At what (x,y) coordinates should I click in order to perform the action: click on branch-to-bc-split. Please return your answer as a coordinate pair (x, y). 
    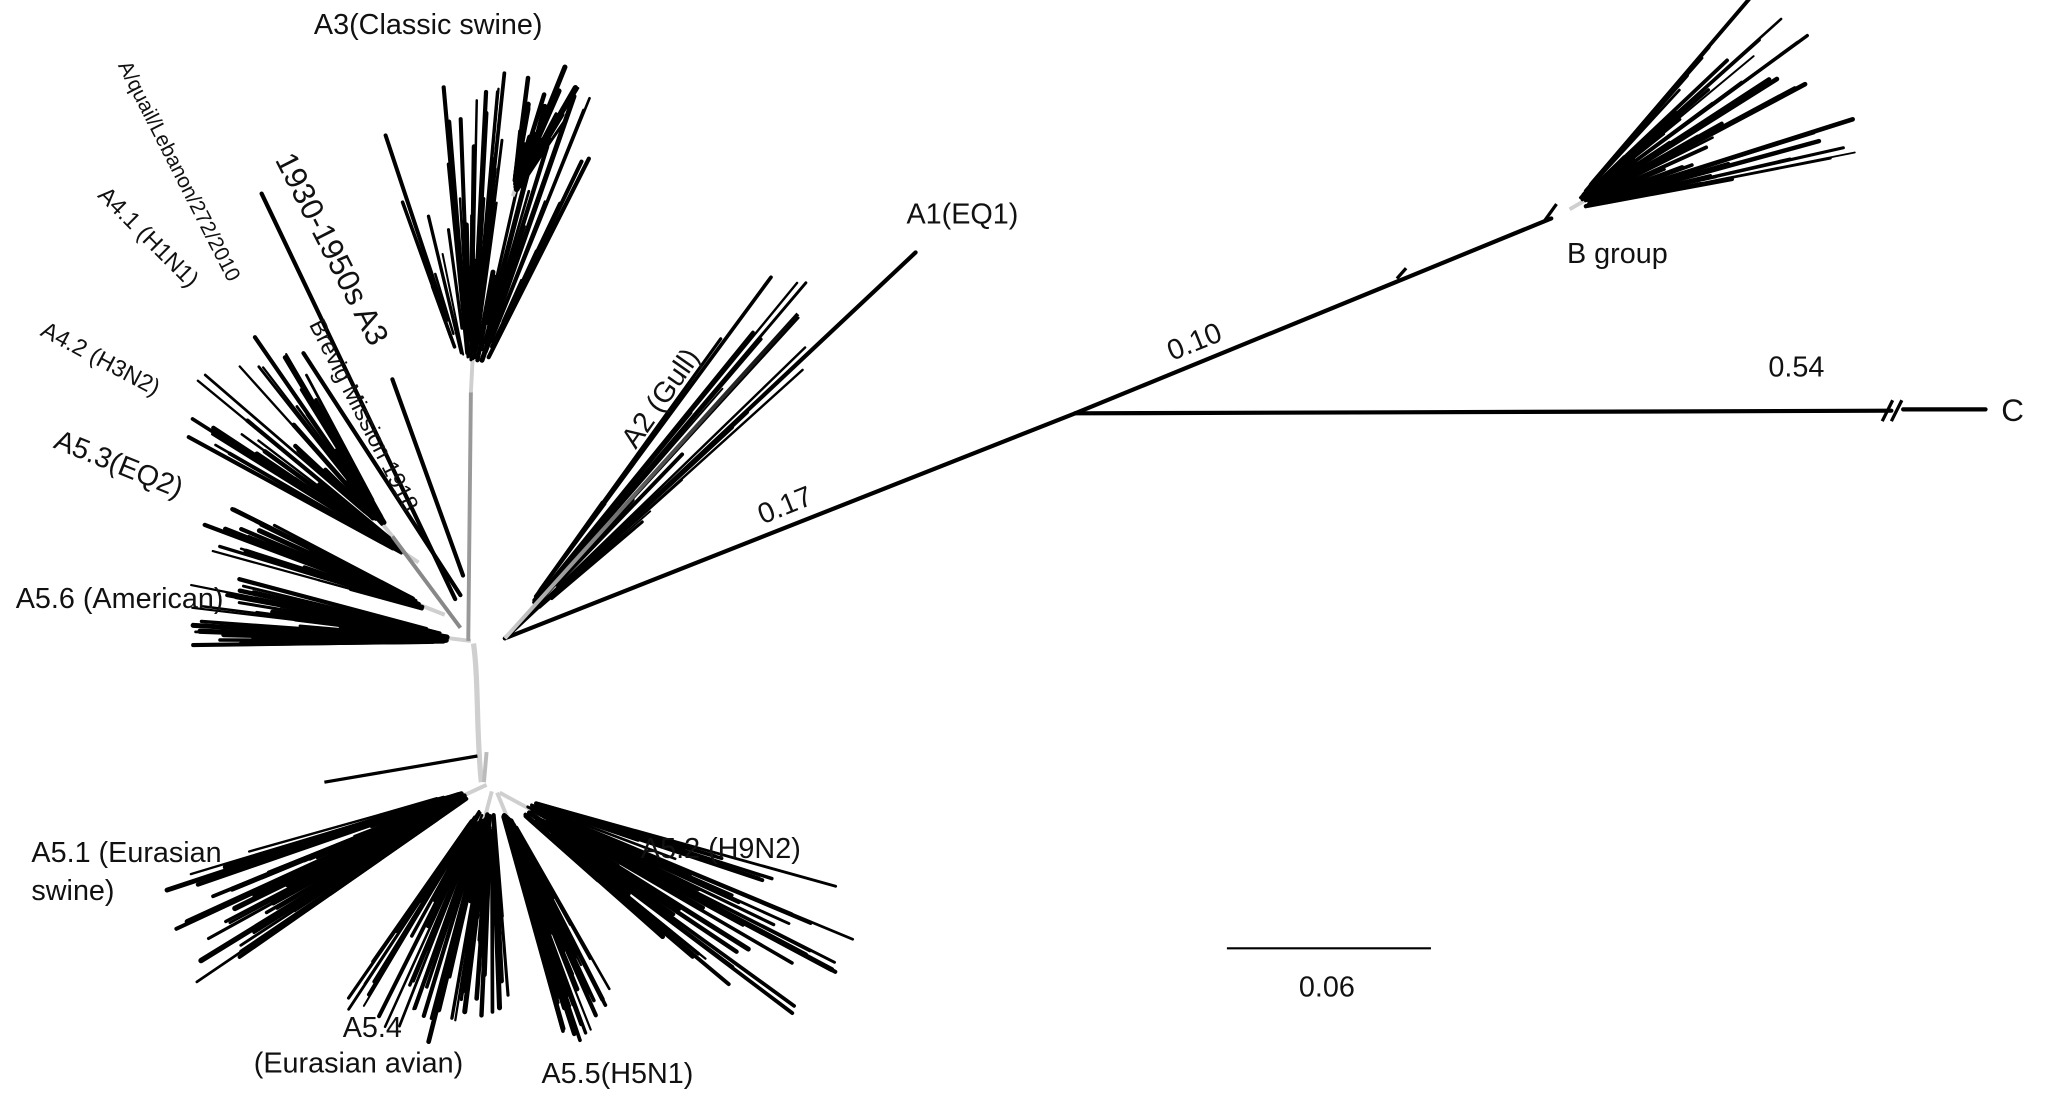
    Looking at the image, I should click on (790, 525).